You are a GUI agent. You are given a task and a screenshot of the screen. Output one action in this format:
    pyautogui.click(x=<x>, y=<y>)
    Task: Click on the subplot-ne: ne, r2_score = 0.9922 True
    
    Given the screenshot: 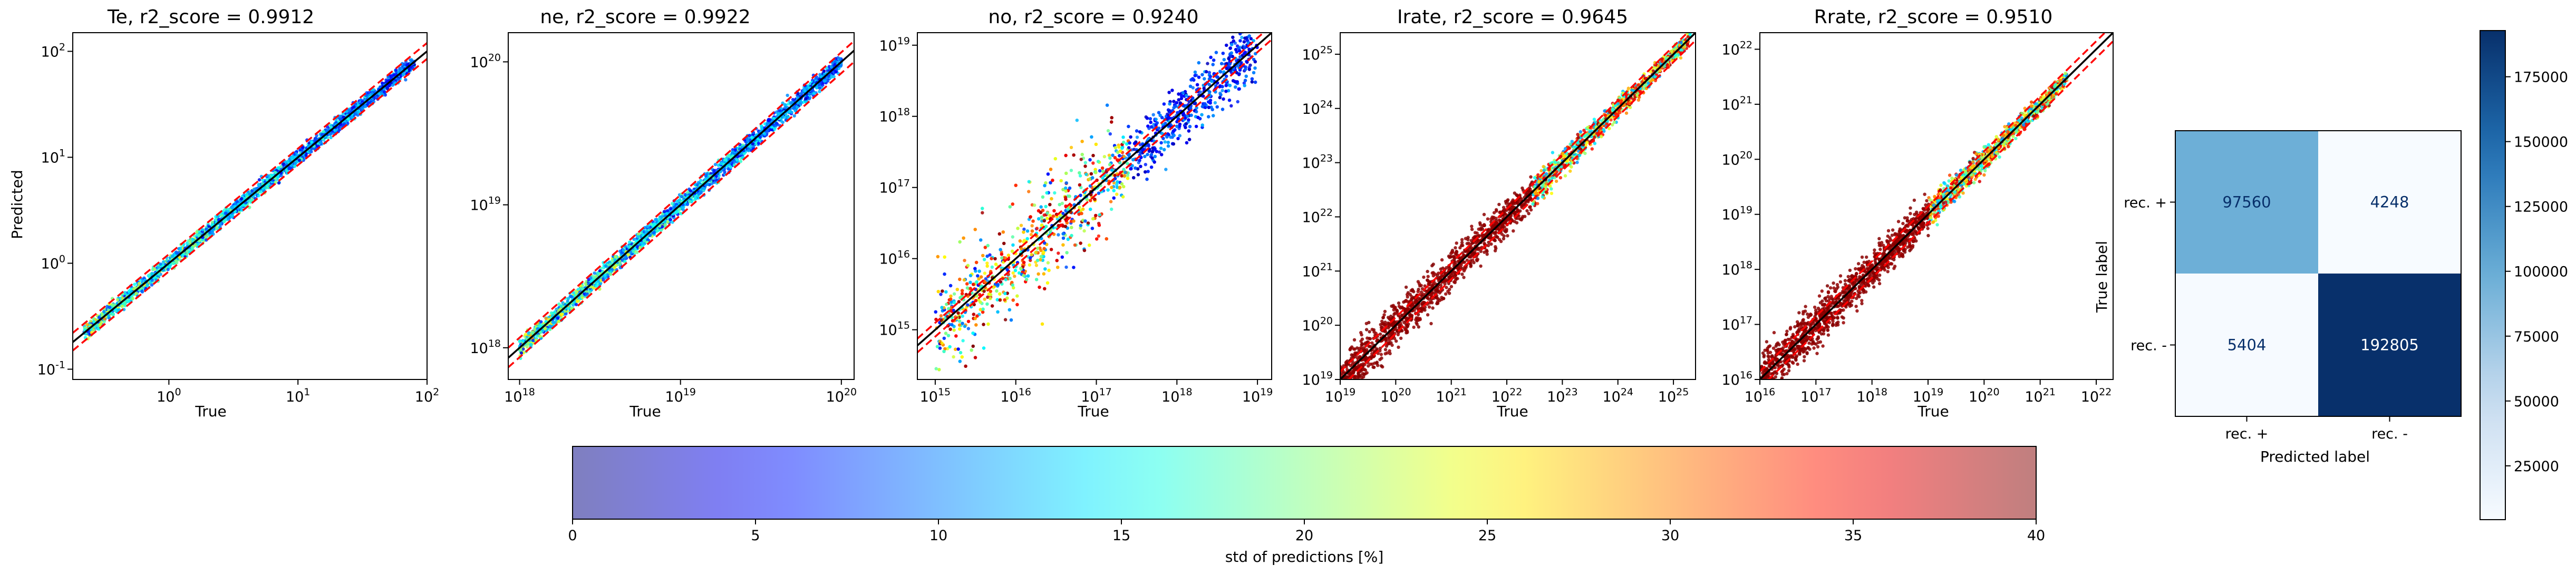 What is the action you would take?
    pyautogui.click(x=645, y=213)
    